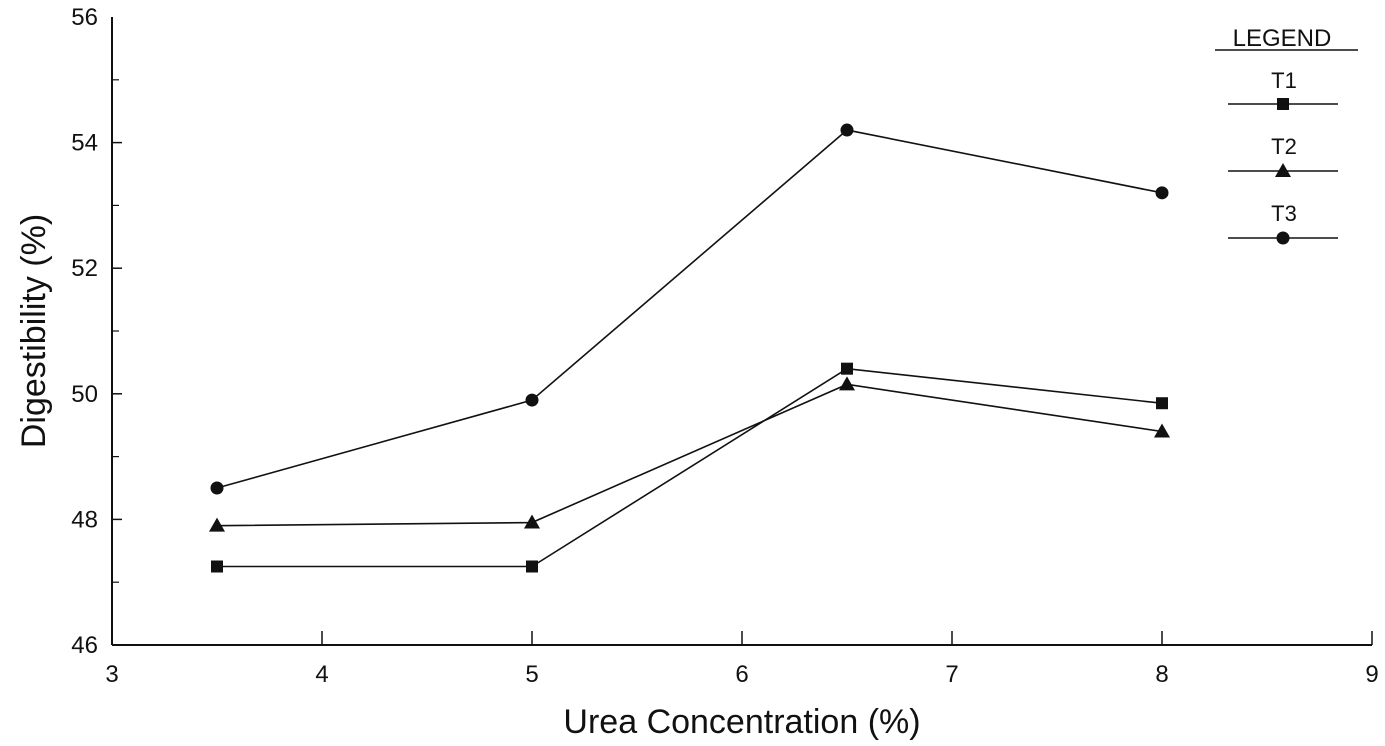 The height and width of the screenshot is (746, 1385). What do you see at coordinates (1283, 104) in the screenshot?
I see `legend-marker-t1` at bounding box center [1283, 104].